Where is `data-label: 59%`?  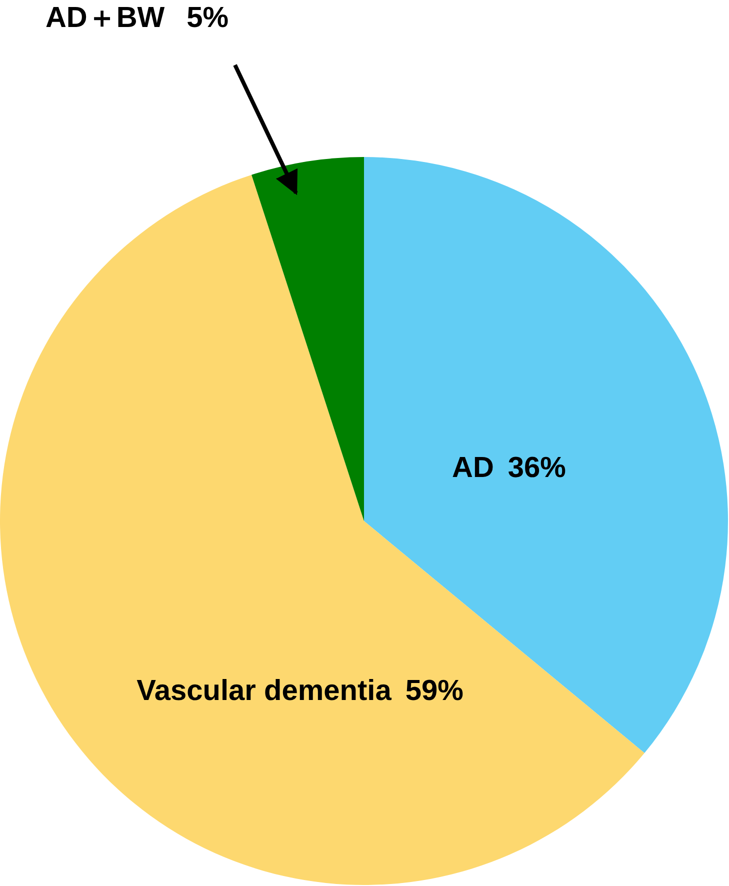 data-label: 59% is located at coordinates (434, 691).